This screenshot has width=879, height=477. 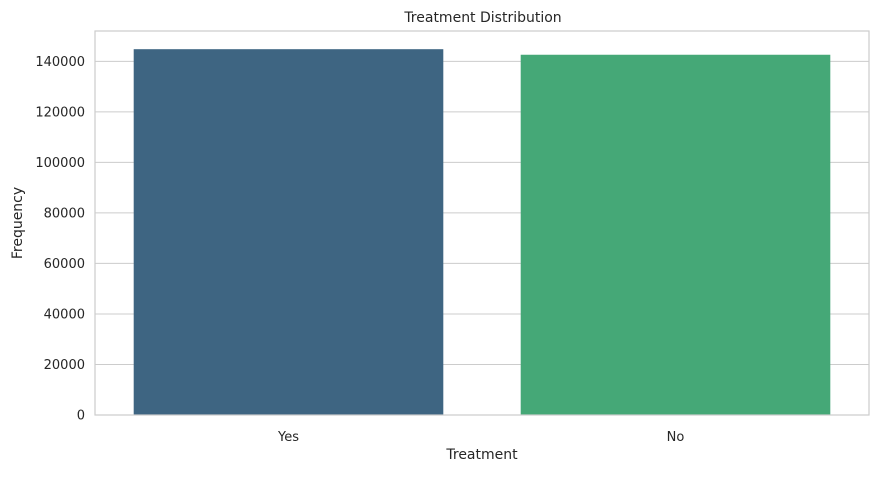 What do you see at coordinates (480, 437) in the screenshot?
I see `x-tick-labels: Yes No` at bounding box center [480, 437].